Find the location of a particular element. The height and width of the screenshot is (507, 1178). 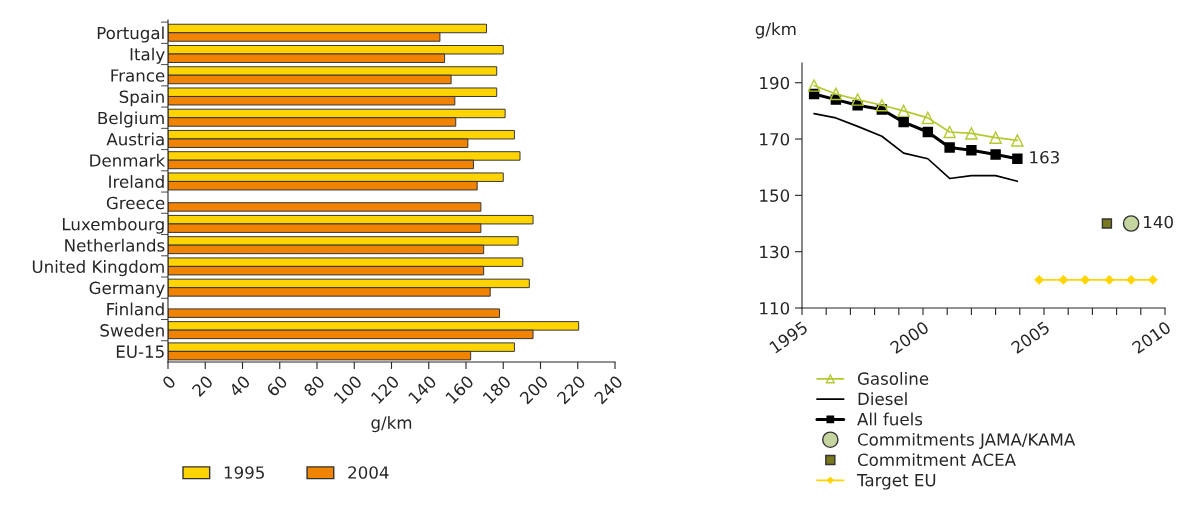

x-tick-label: 0 is located at coordinates (169, 382).